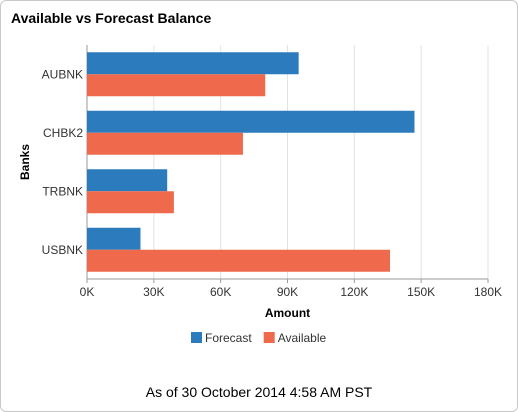 This screenshot has width=518, height=412. I want to click on x-tick-label: 120K, so click(354, 292).